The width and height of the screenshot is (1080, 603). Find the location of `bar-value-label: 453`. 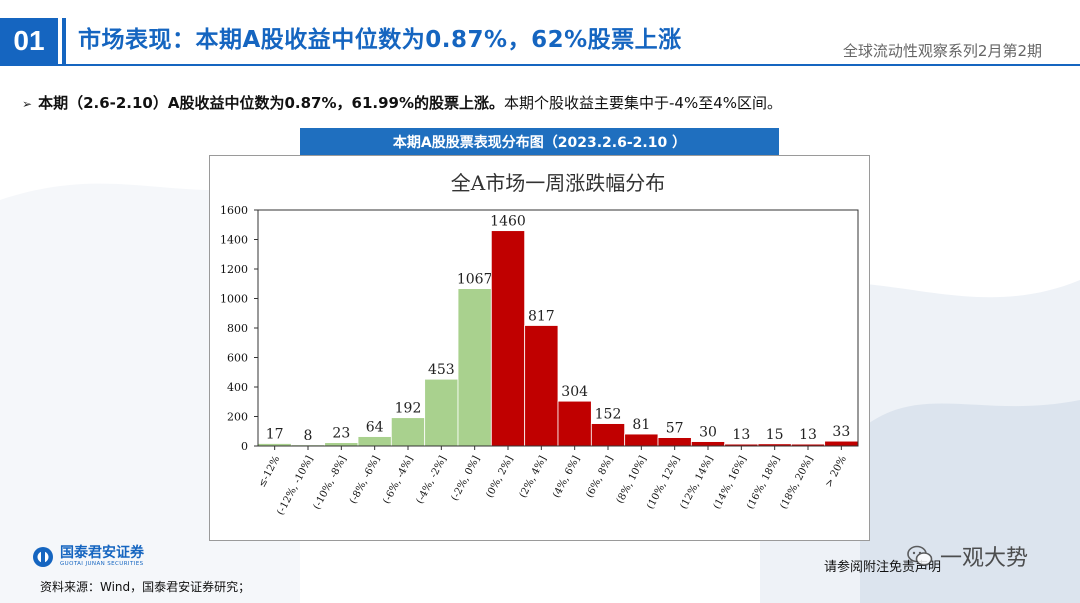

bar-value-label: 453 is located at coordinates (441, 370).